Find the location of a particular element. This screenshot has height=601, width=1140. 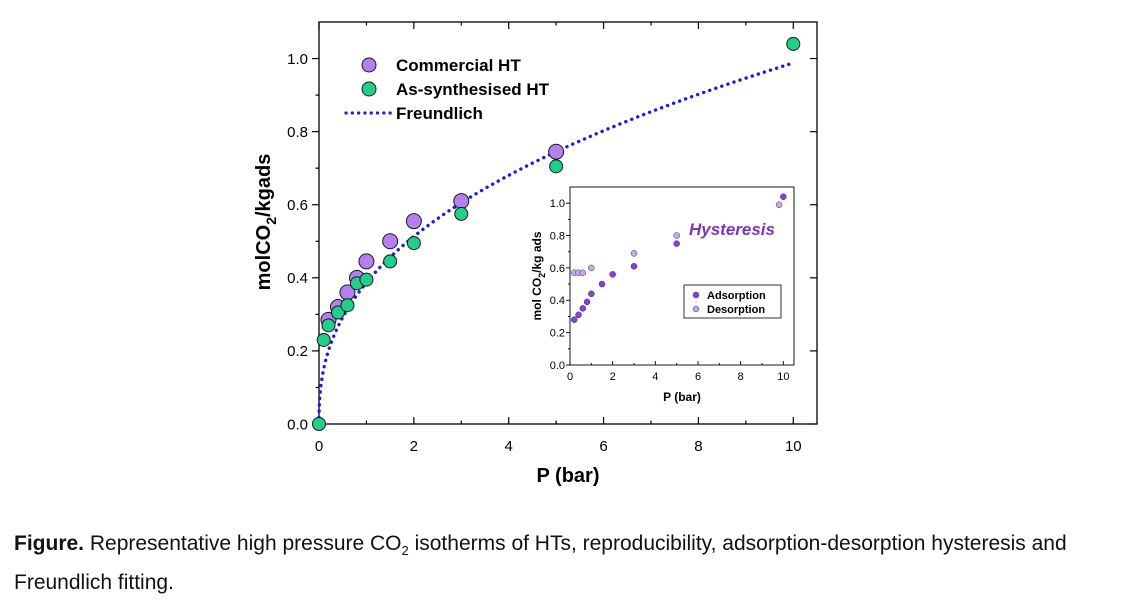

legend-marker-as-synthesised is located at coordinates (369, 89).